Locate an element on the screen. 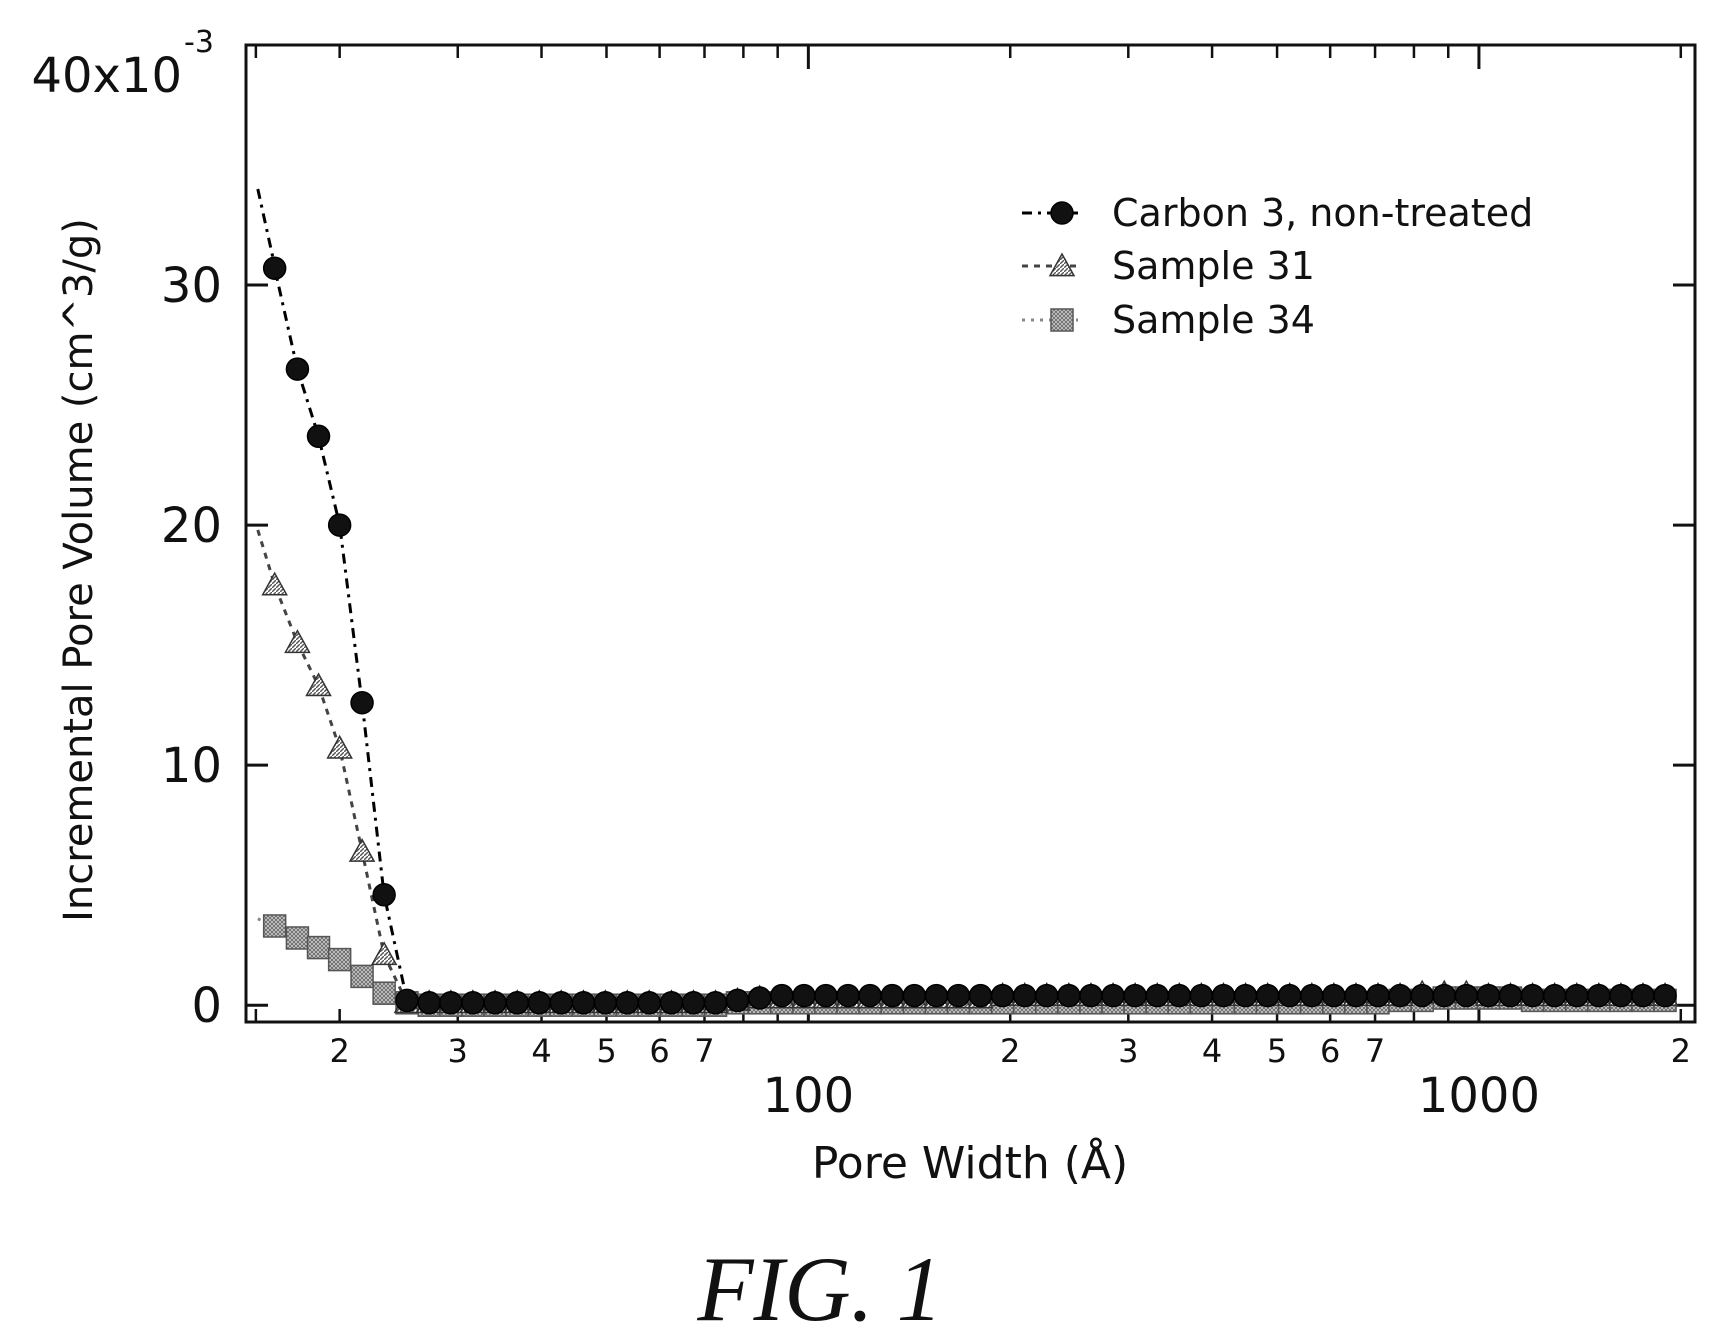 The width and height of the screenshot is (1714, 1342). figure-caption: FIG. 1 is located at coordinates (819, 1289).